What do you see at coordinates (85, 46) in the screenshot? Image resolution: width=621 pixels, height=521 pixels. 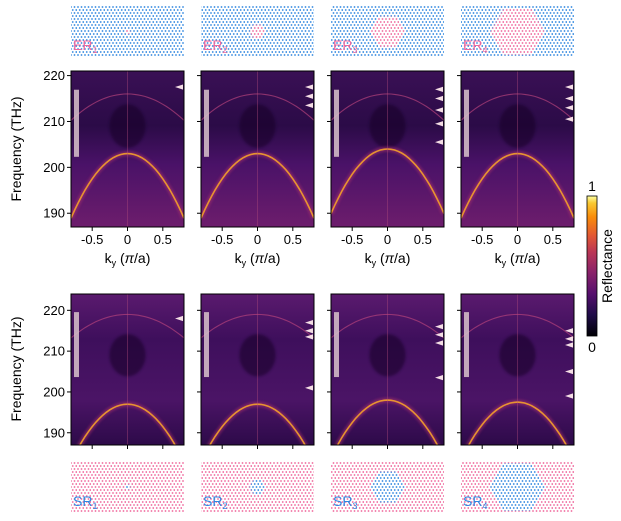 I see `inset-label: ER1` at bounding box center [85, 46].